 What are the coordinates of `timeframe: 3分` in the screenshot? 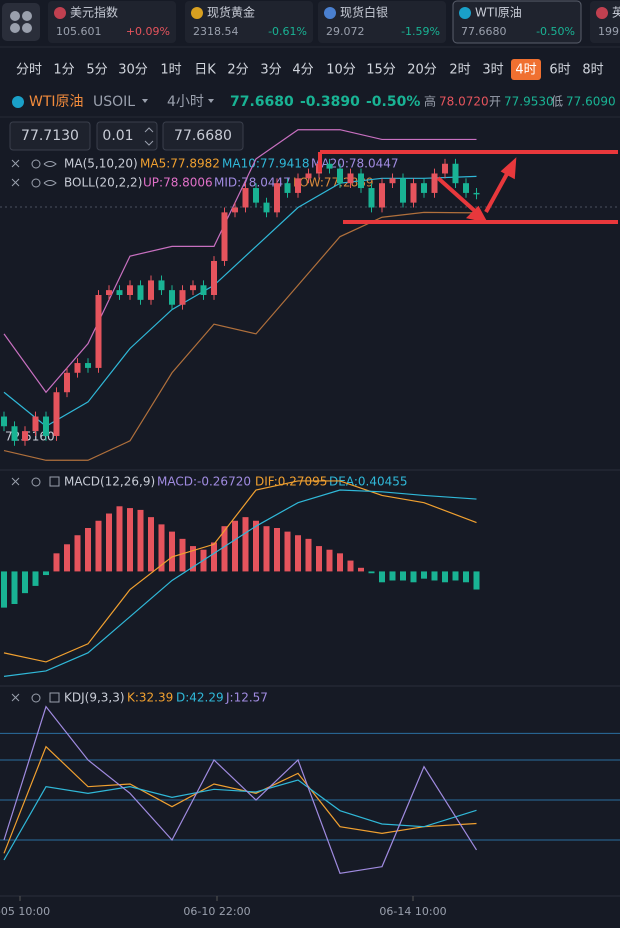 It's located at (270, 70).